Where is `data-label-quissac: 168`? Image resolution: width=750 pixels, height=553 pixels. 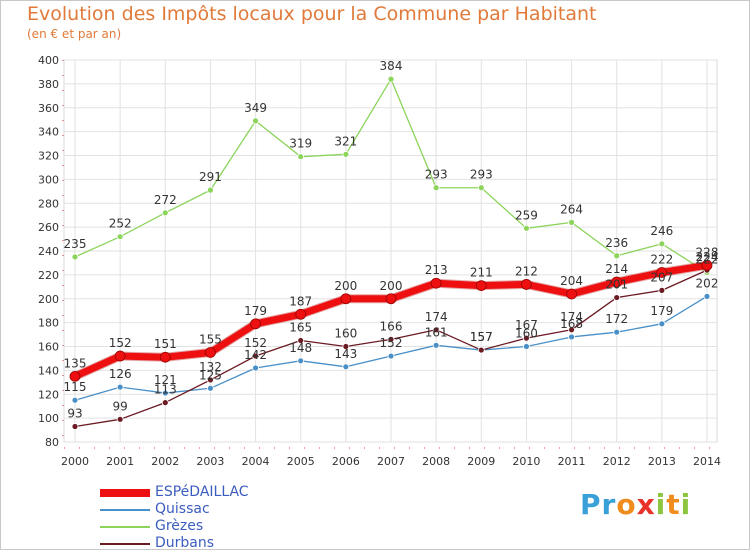
data-label-quissac: 168 is located at coordinates (571, 324).